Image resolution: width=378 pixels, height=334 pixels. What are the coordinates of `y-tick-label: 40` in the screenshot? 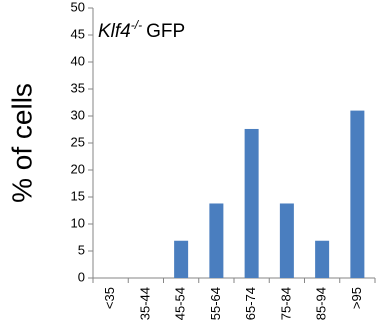 It's located at (78, 60).